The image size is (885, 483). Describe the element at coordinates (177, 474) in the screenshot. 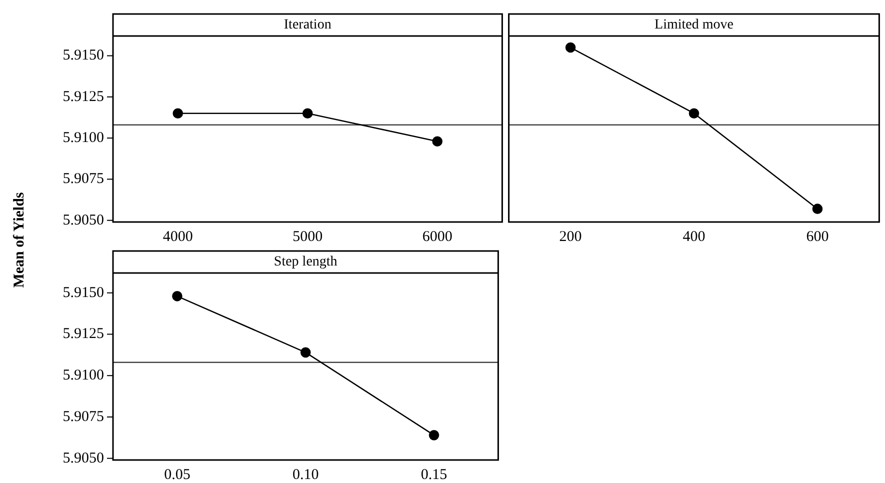

I see `x-tick-label: 0.05` at that location.